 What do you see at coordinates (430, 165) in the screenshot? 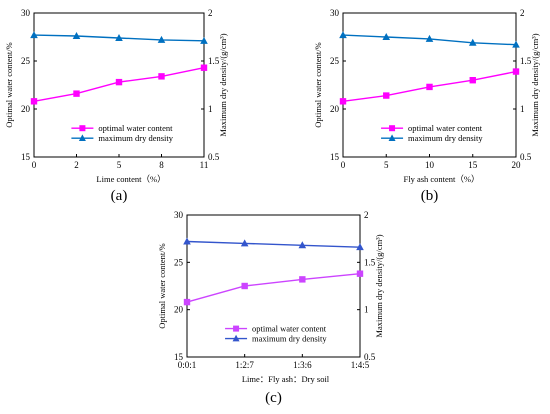
I see `x-tick-label: 10` at bounding box center [430, 165].